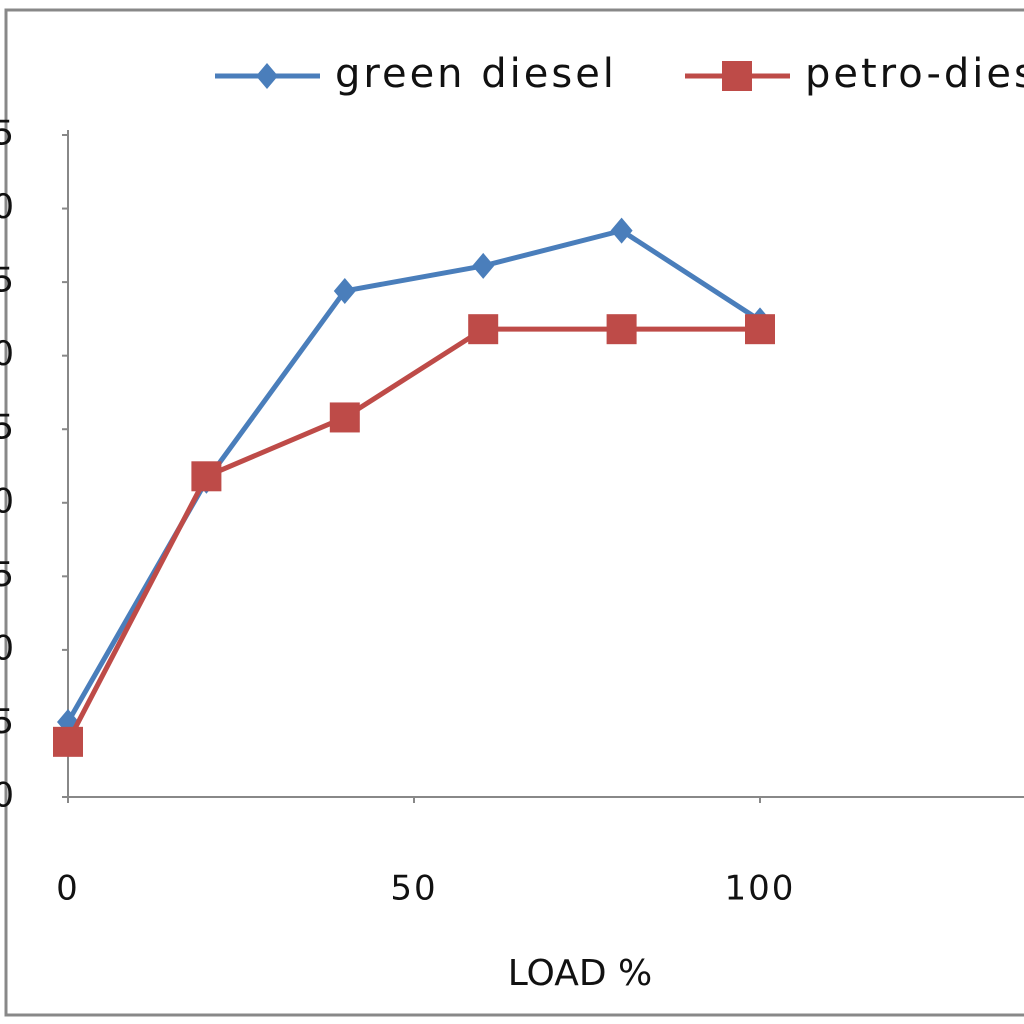 This screenshot has height=1024, width=1024. What do you see at coordinates (914, 74) in the screenshot?
I see `legend-label: petro-diesel` at bounding box center [914, 74].